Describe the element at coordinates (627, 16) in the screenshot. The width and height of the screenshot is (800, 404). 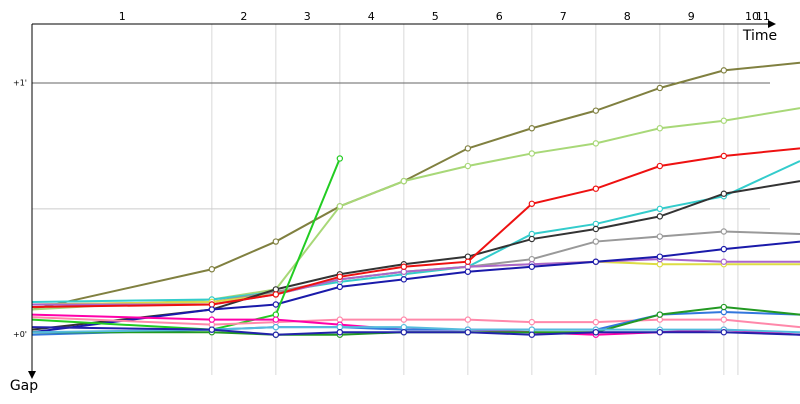
I see `x-tick-label: 8` at that location.